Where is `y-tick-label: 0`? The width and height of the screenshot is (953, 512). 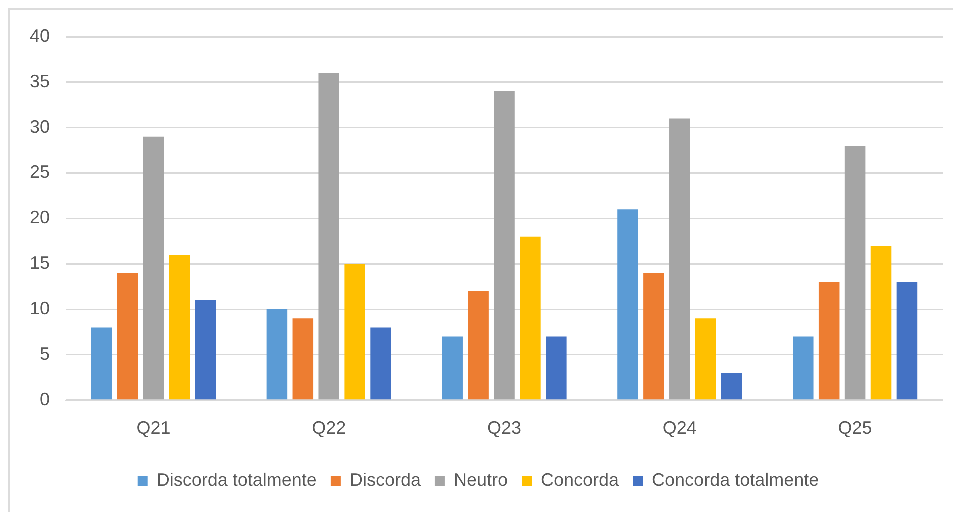
y-tick-label: 0 is located at coordinates (45, 399).